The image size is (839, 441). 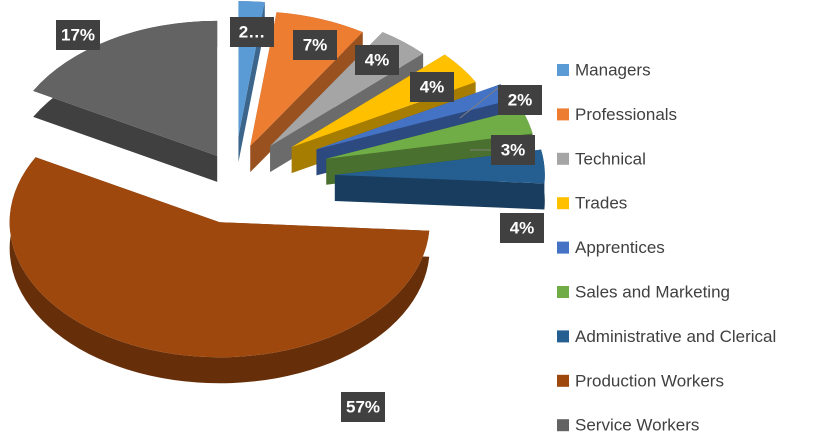 I want to click on data-label: 57%, so click(x=363, y=406).